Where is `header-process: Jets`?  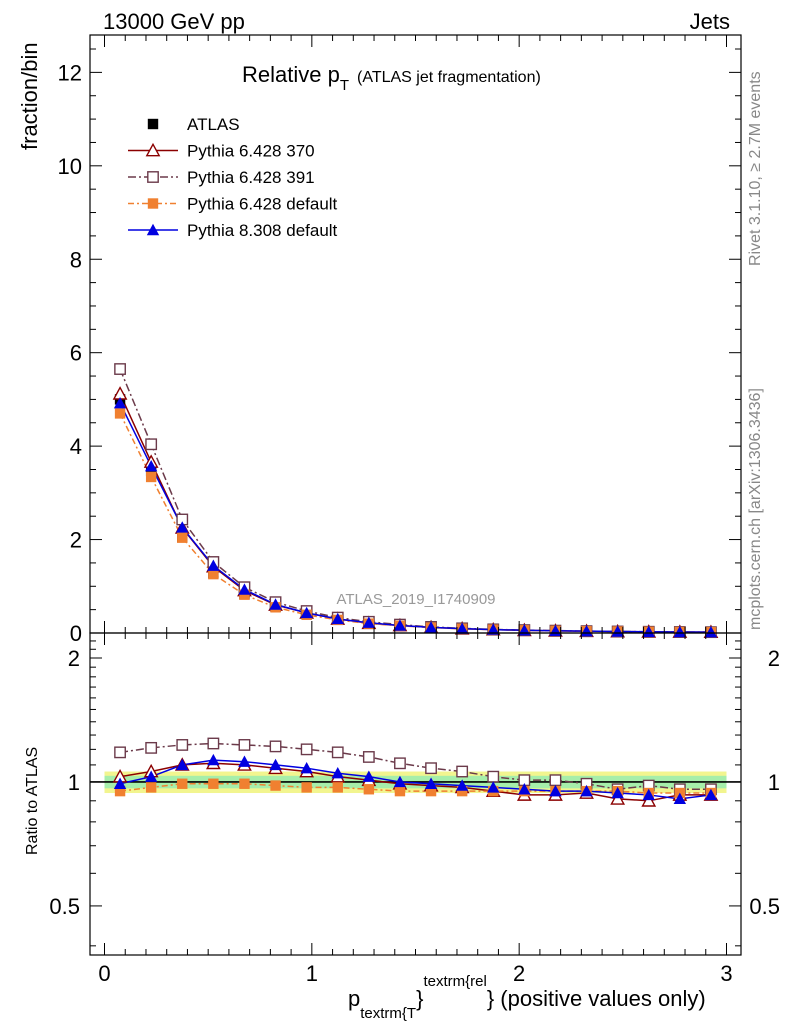 header-process: Jets is located at coordinates (710, 21).